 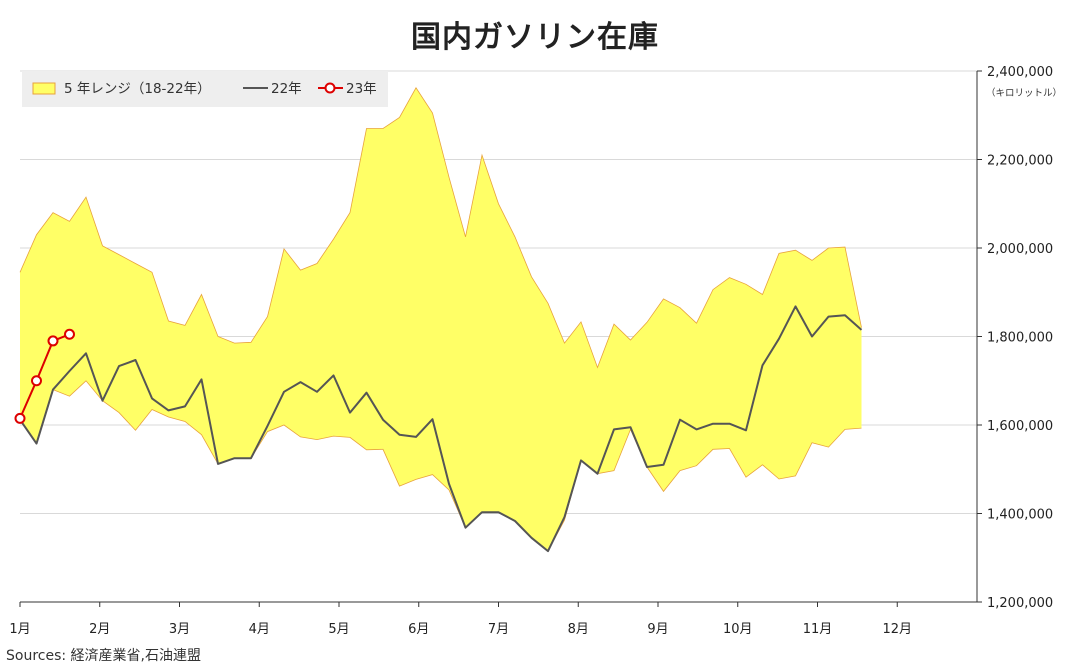 What do you see at coordinates (1020, 249) in the screenshot?
I see `y-tick-label: 2,000,000` at bounding box center [1020, 249].